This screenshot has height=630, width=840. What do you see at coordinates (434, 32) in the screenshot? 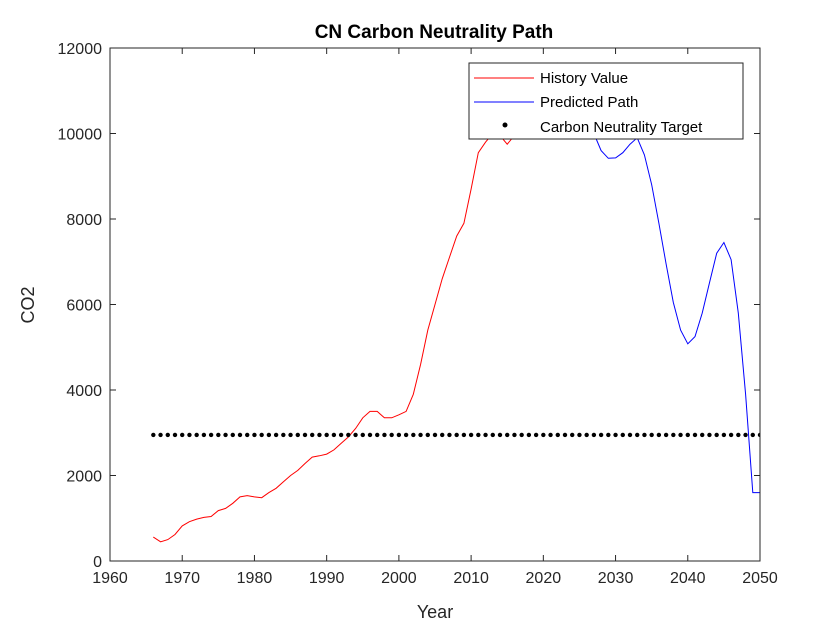
I see `chart-title: CN Carbon Neutrality Path` at bounding box center [434, 32].